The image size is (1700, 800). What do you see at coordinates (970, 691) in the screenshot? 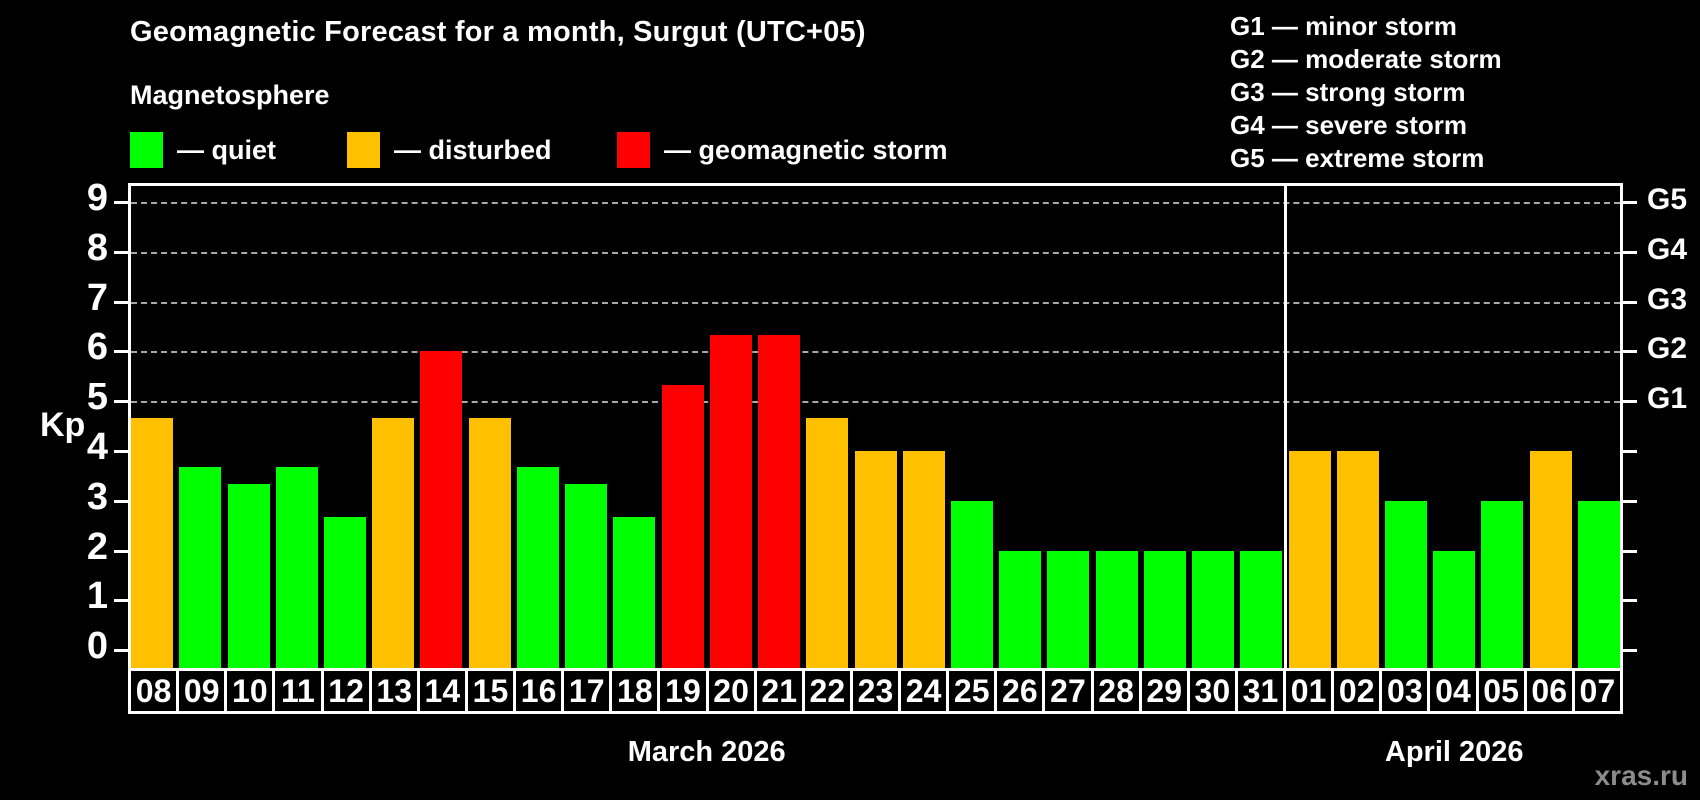
I see `day-label-25: 25` at bounding box center [970, 691].